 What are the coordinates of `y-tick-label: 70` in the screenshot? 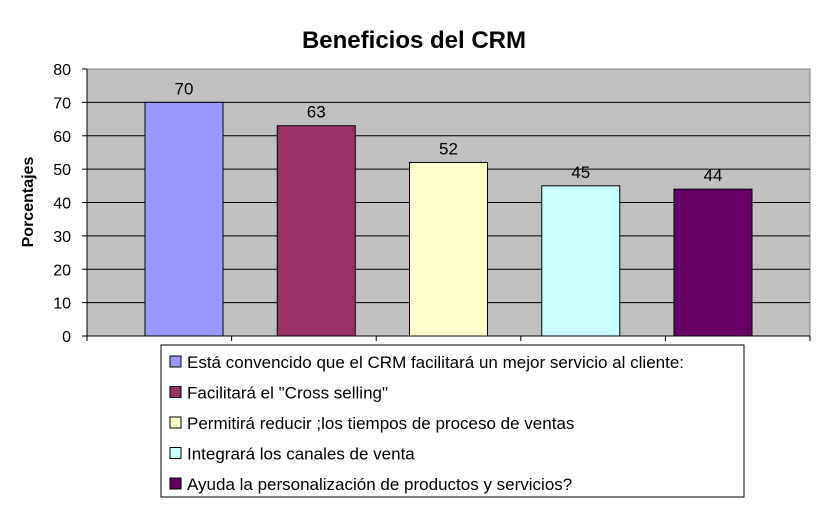 It's located at (62, 103).